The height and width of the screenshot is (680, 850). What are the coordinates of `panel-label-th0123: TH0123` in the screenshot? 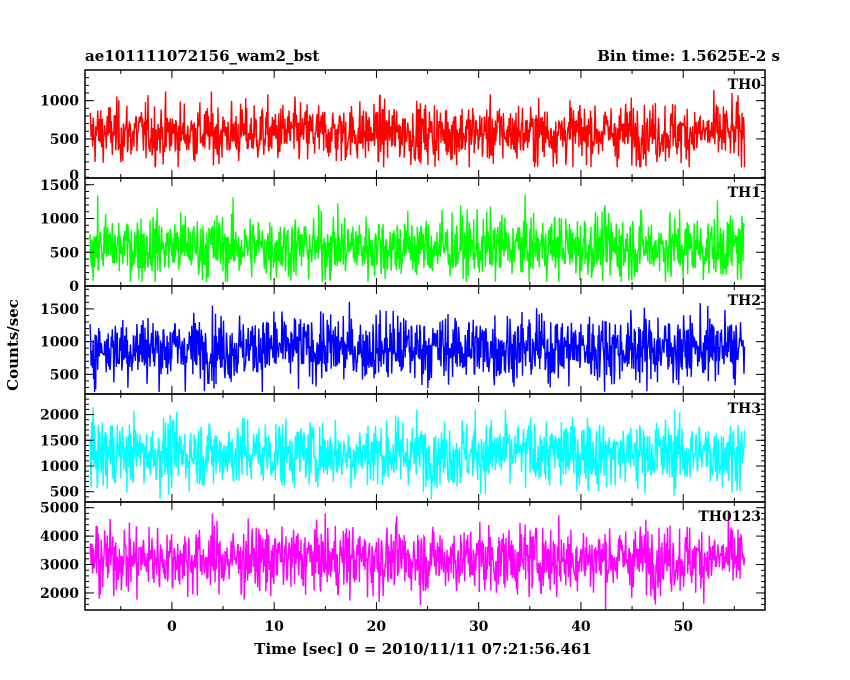 It's located at (729, 517).